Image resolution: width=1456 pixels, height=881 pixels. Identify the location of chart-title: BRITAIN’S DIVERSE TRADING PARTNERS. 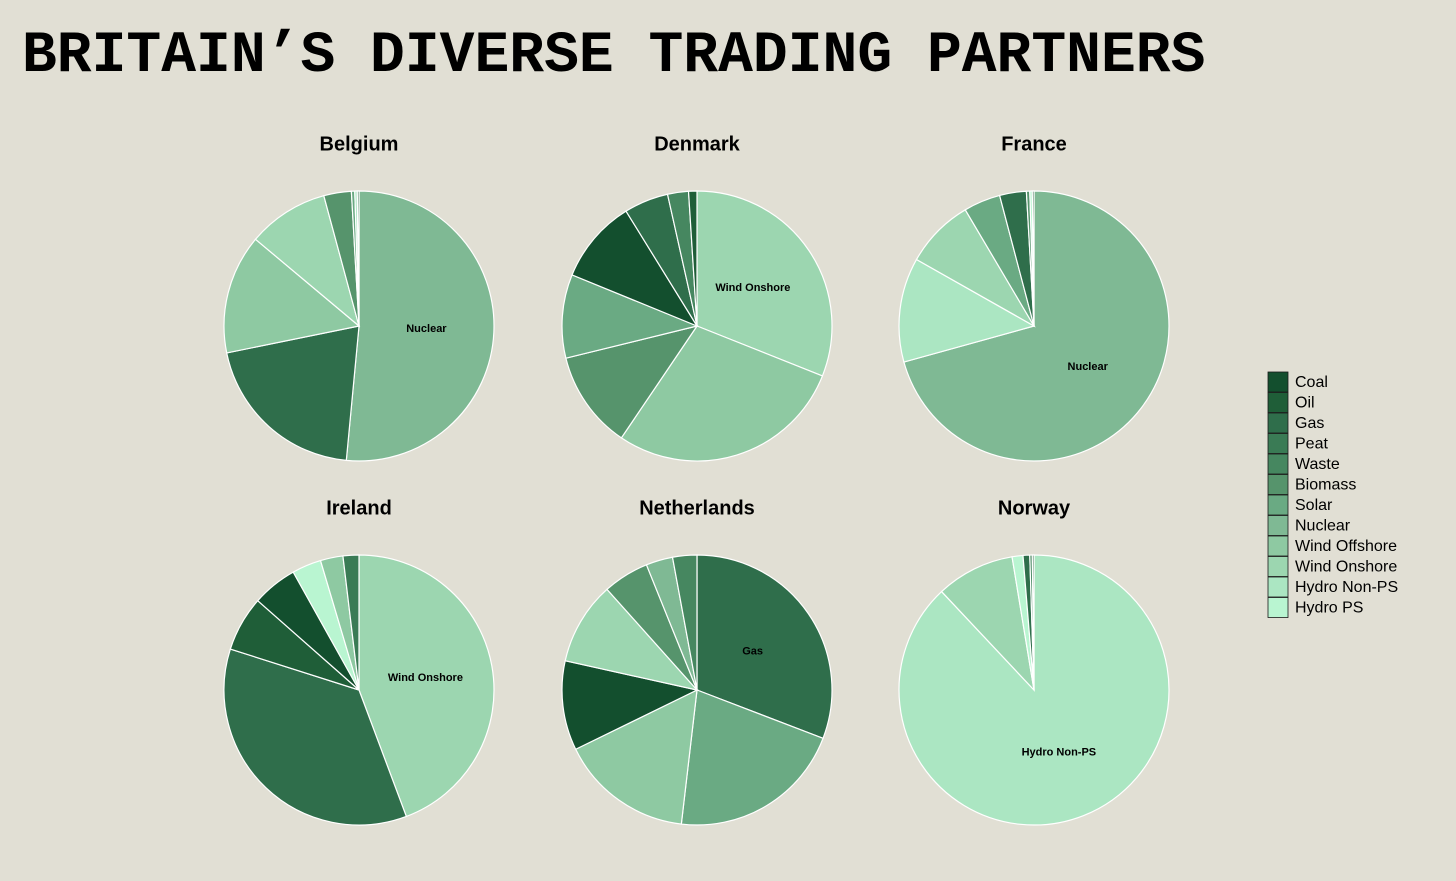
(613, 56).